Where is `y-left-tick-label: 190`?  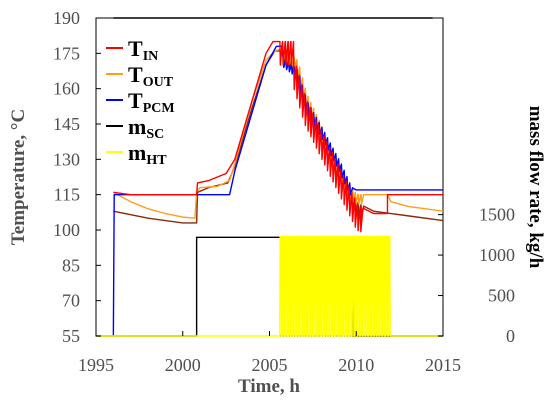
y-left-tick-label: 190 is located at coordinates (66, 18).